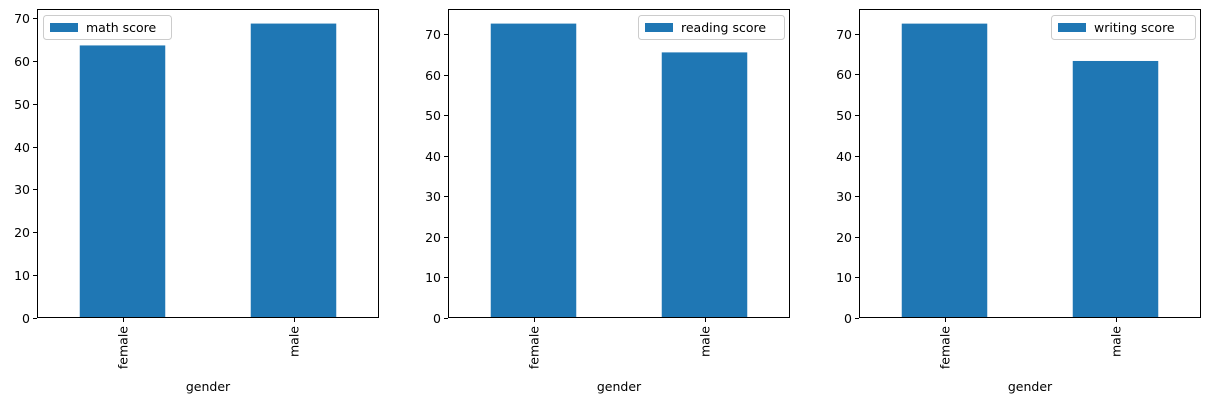  I want to click on legend-label: math score, so click(121, 27).